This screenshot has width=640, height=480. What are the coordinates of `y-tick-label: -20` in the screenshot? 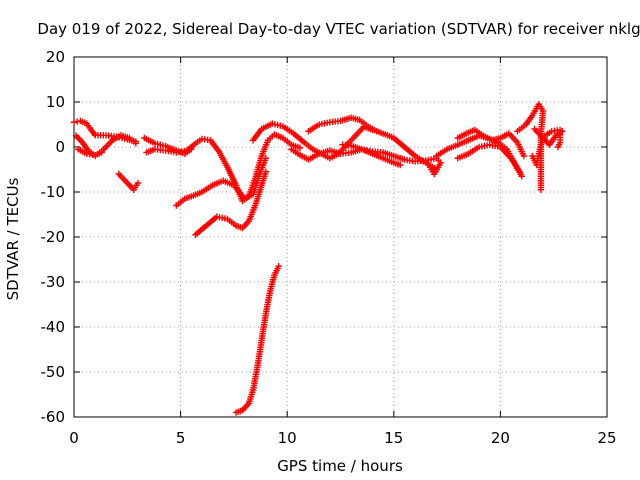 It's located at (53, 237).